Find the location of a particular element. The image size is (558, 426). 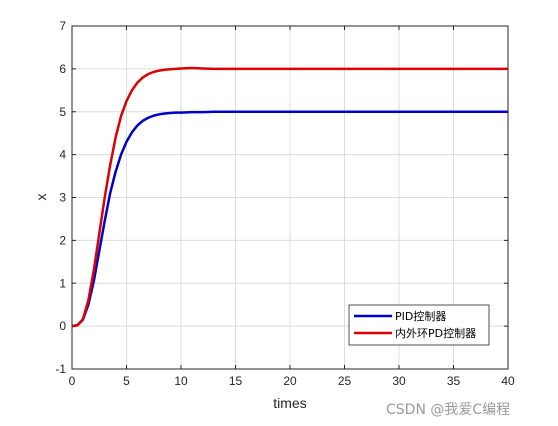

y-tick-label: 6 is located at coordinates (62, 69).